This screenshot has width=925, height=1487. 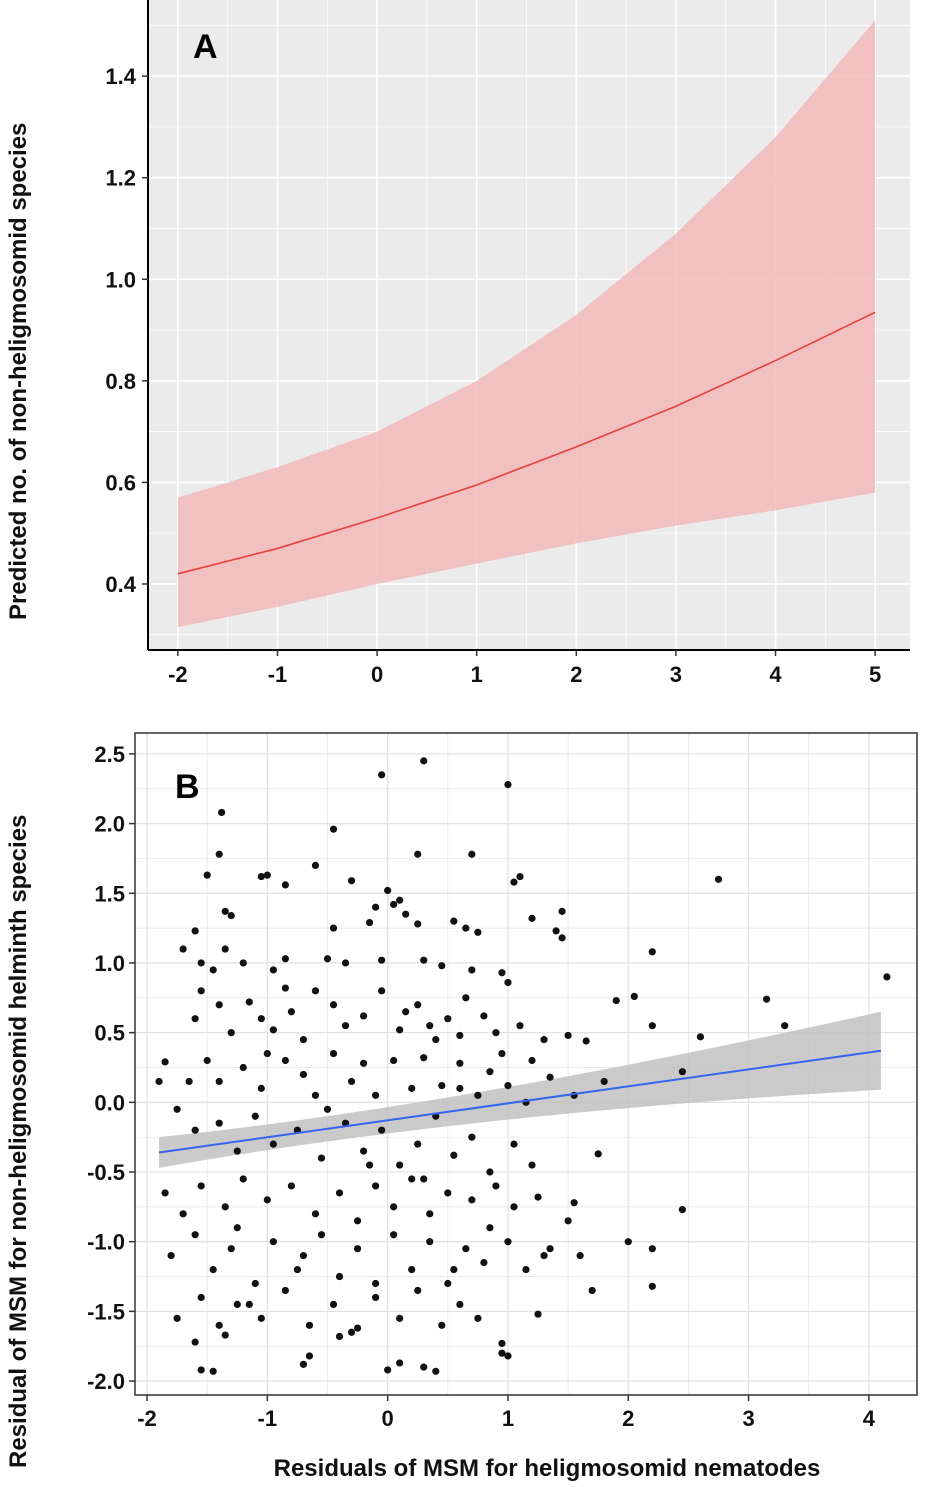 I want to click on panel-b-y-tick-label: 0.5, so click(x=109, y=1033).